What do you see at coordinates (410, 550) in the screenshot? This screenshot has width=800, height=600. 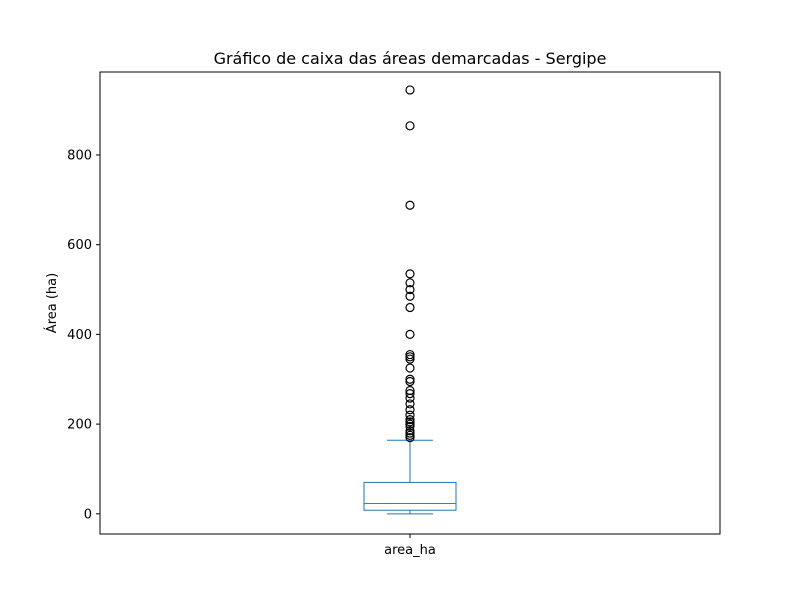 I see `x-tick-label: area_ha` at bounding box center [410, 550].